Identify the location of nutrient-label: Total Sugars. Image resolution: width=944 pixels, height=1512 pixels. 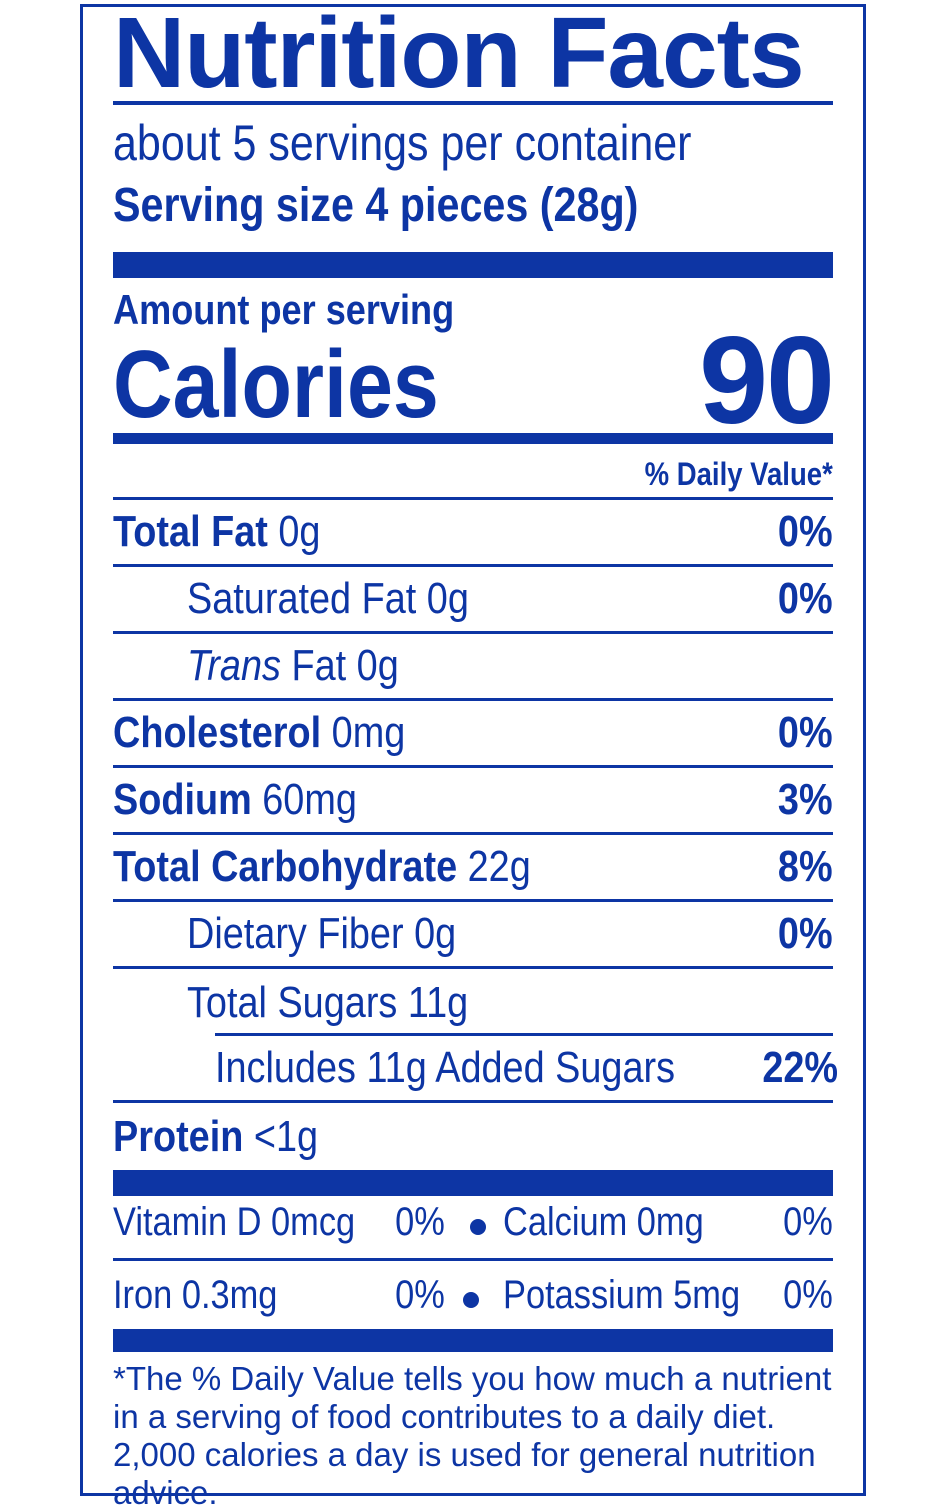
(292, 1002).